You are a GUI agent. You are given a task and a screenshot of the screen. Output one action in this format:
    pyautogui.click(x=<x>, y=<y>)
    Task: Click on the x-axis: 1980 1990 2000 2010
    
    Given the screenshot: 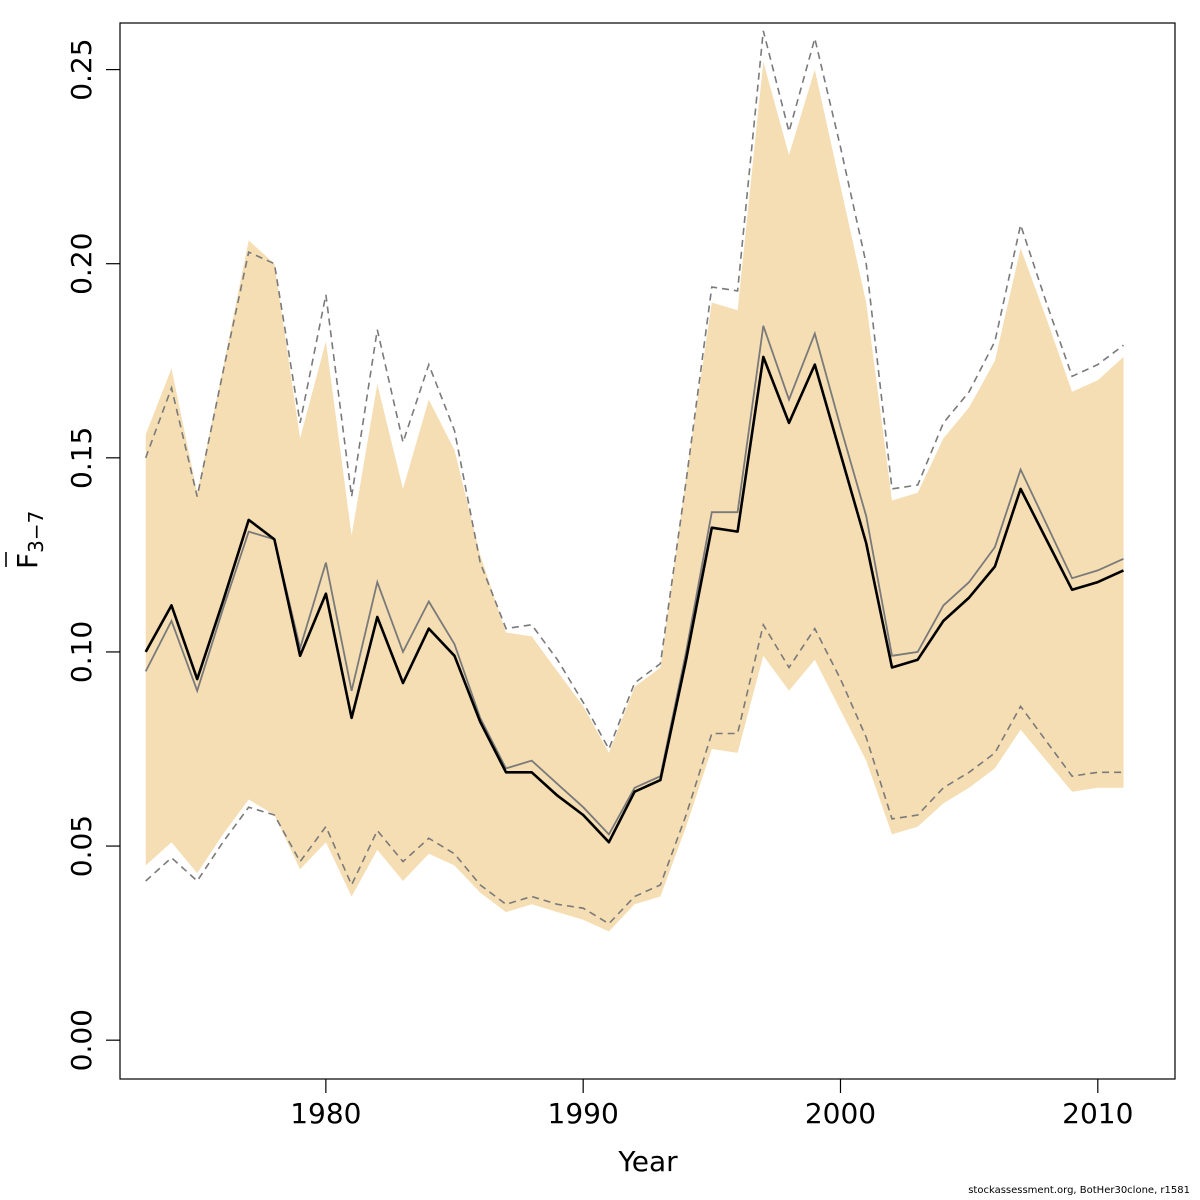 What is the action you would take?
    pyautogui.click(x=711, y=1104)
    